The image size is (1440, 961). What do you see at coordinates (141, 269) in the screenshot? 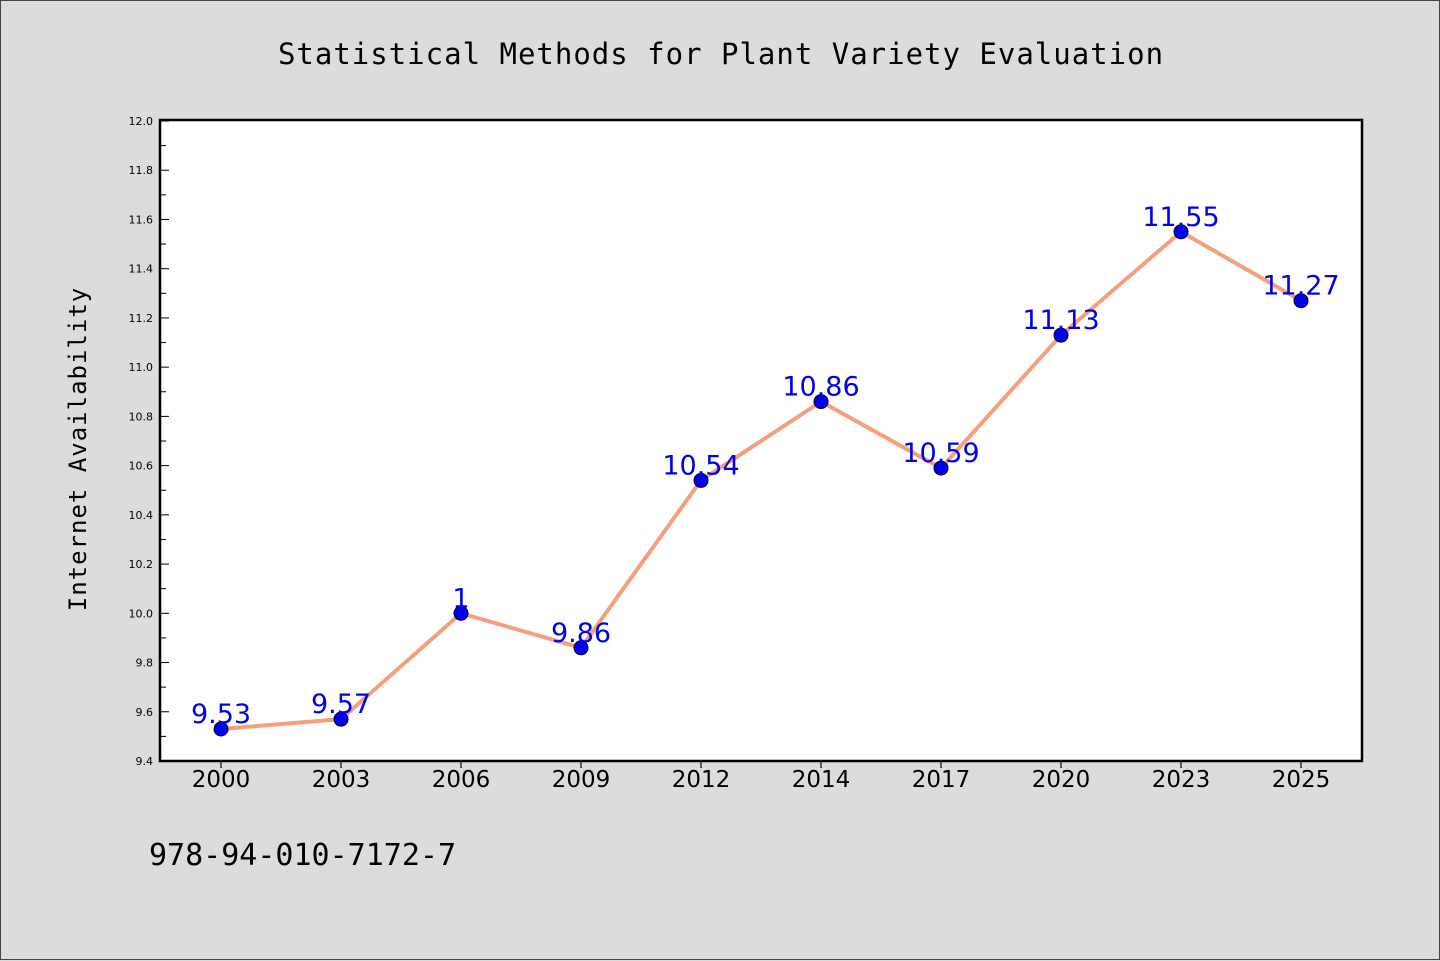
I see `y-tick-label: 11.4` at bounding box center [141, 269].